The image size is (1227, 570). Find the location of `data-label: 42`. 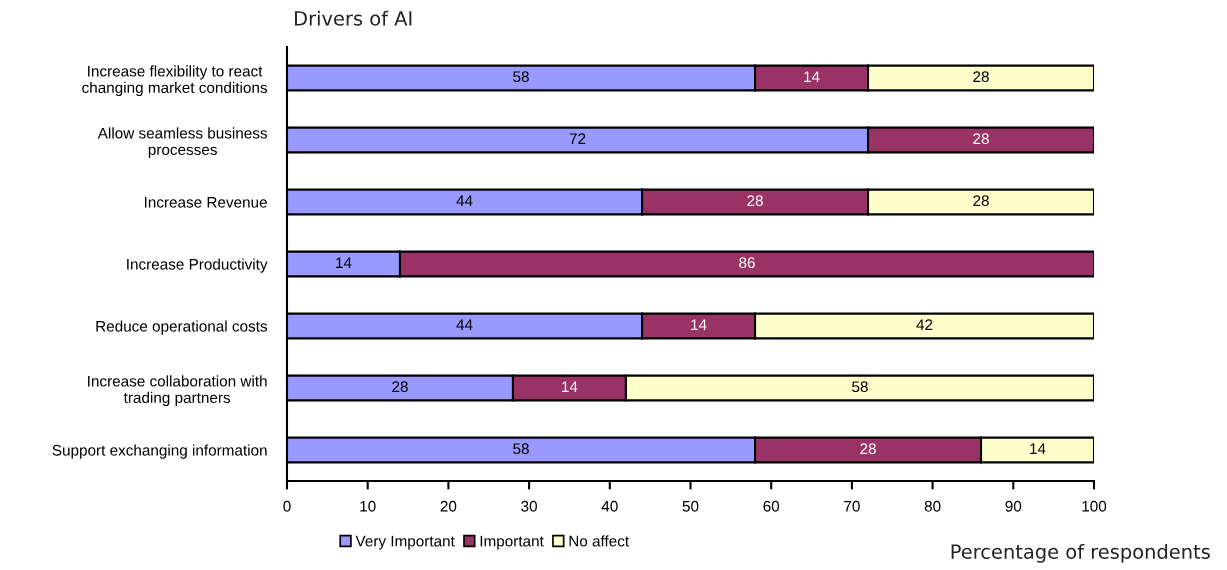

data-label: 42 is located at coordinates (924, 324).